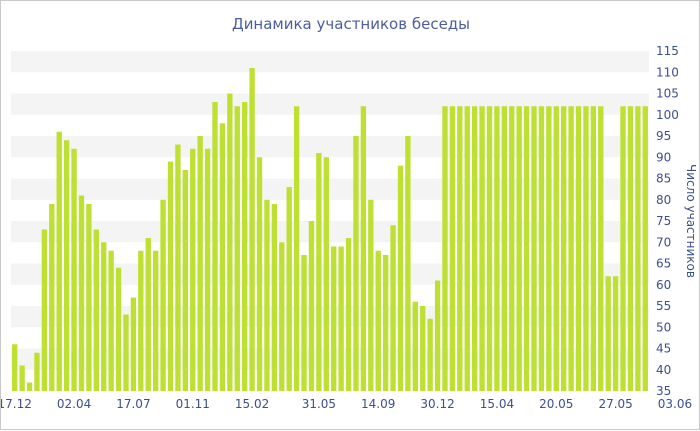 This screenshot has height=431, width=700. What do you see at coordinates (663, 200) in the screenshot?
I see `y-tick-label: 80` at bounding box center [663, 200].